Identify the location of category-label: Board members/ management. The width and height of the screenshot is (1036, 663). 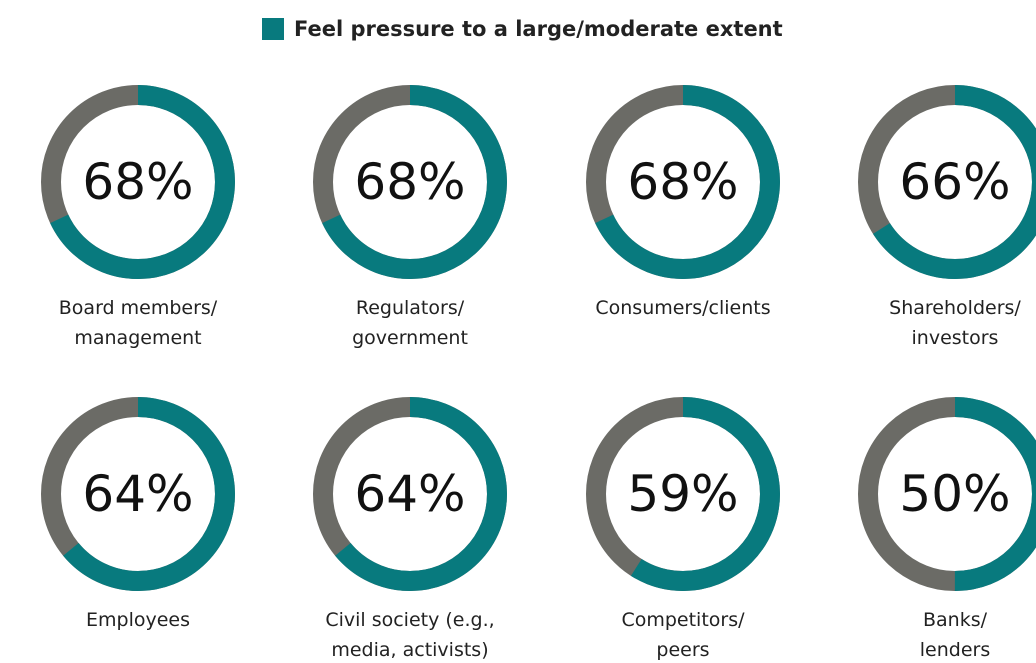
(138, 323).